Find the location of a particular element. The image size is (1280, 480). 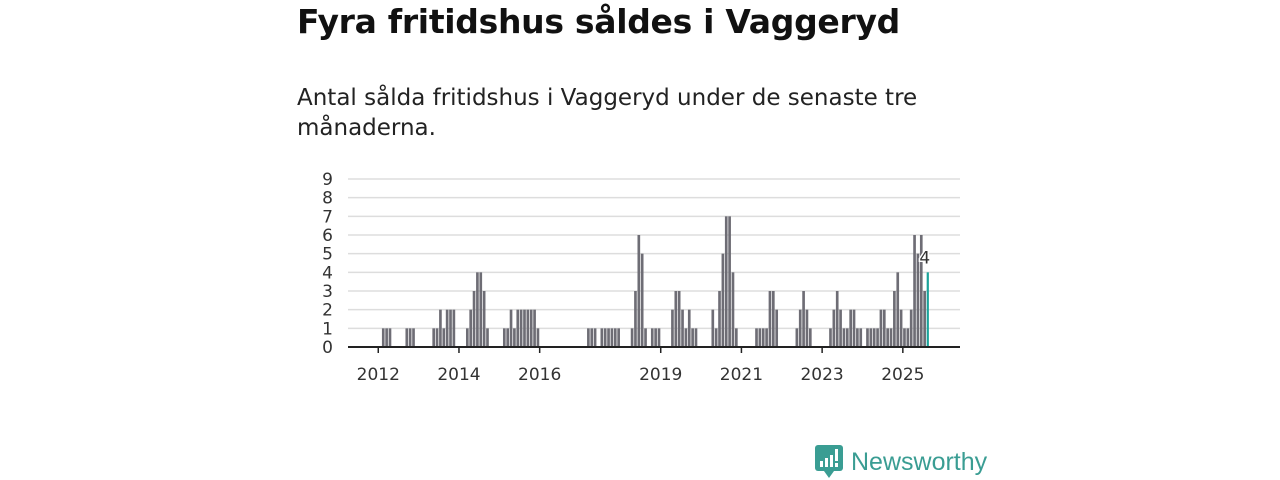

x-tick-label: 2025 is located at coordinates (902, 375).